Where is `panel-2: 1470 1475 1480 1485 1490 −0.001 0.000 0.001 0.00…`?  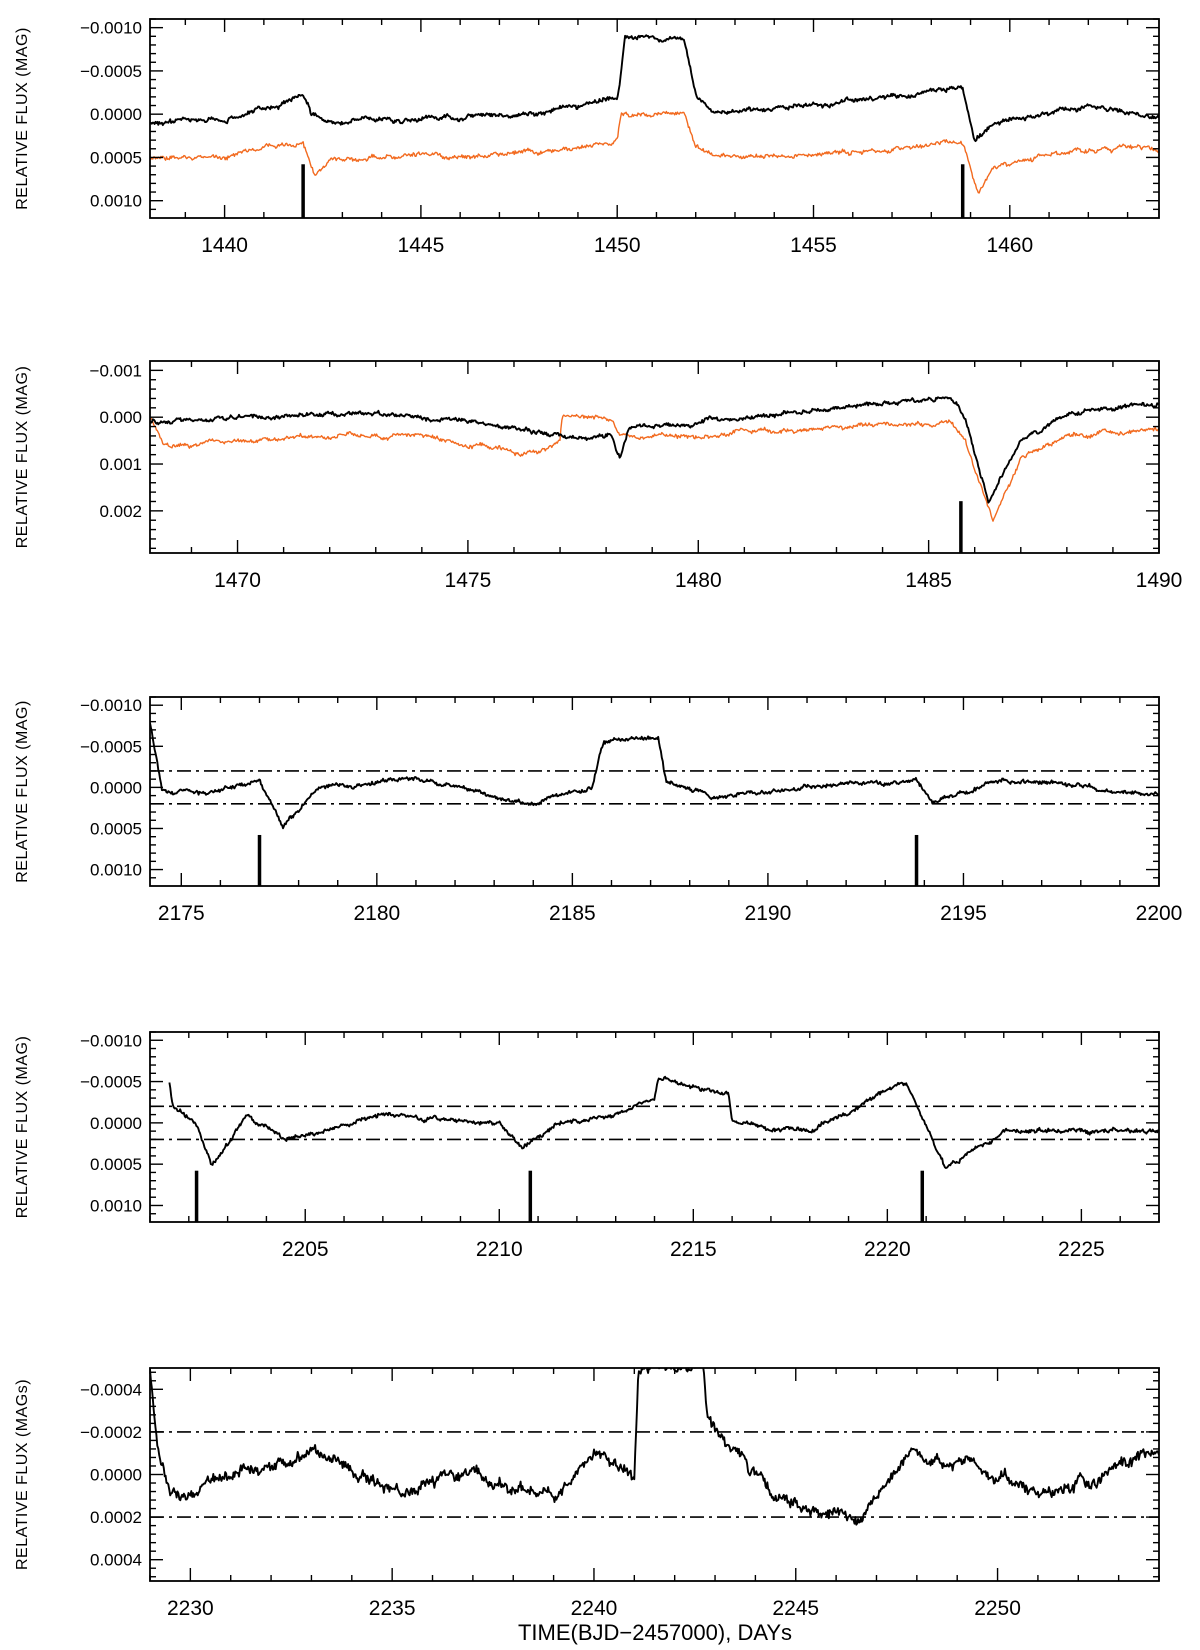
panel-2: 1470 1475 1480 1485 1490 −0.001 0.000 0.001 0.00… is located at coordinates (598, 476).